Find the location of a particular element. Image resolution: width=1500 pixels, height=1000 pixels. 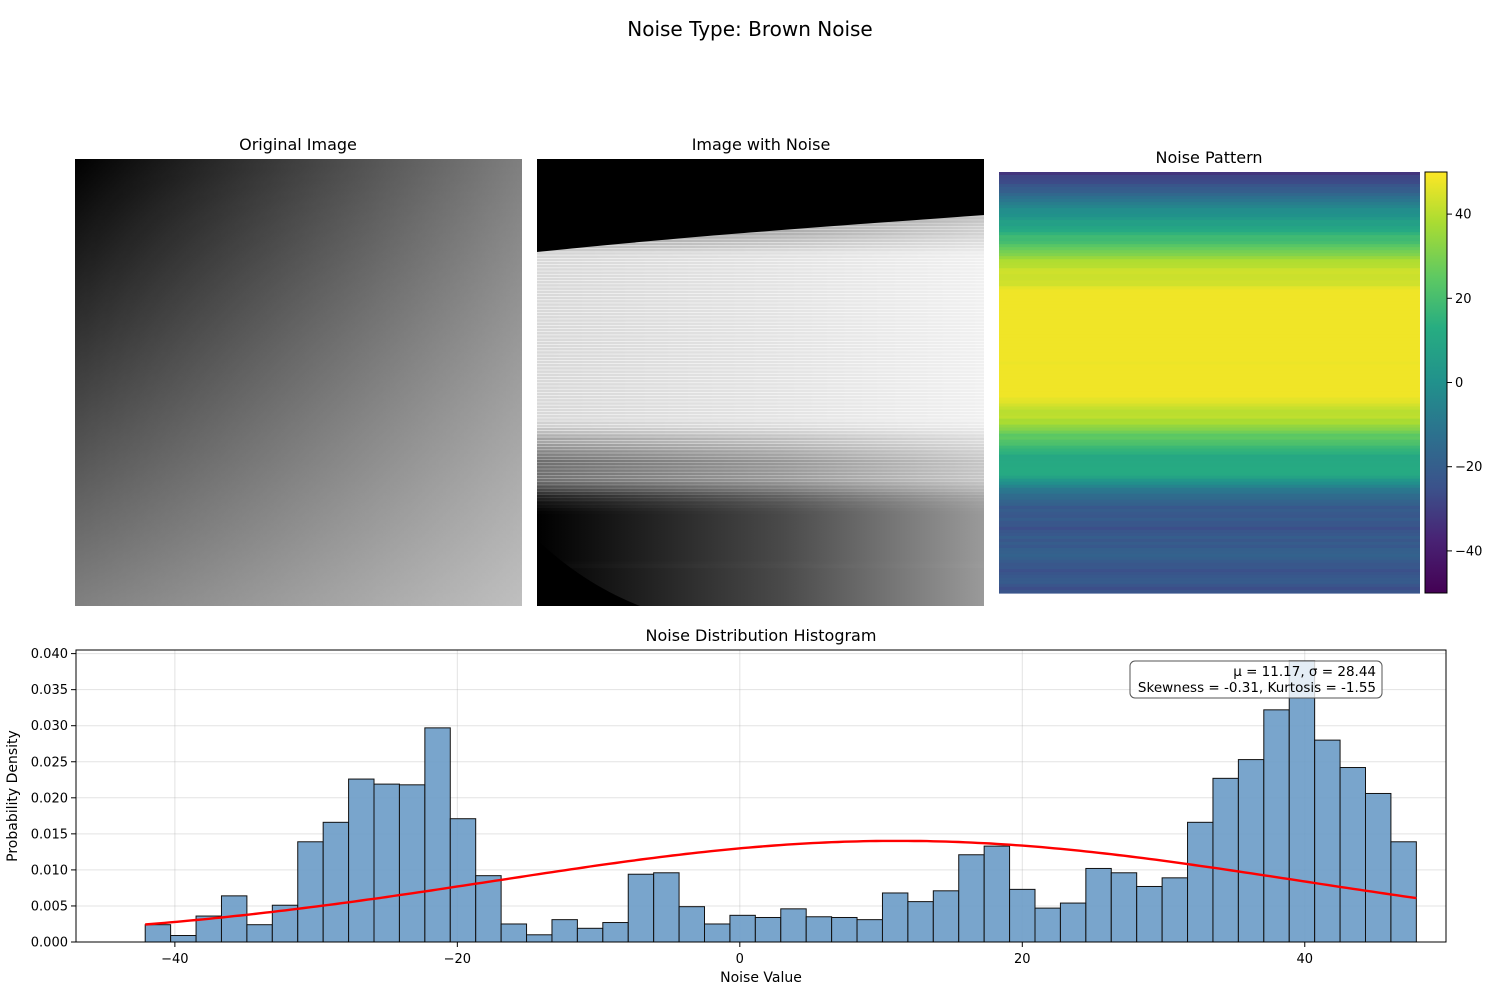

noise-pattern-image is located at coordinates (1209, 383).